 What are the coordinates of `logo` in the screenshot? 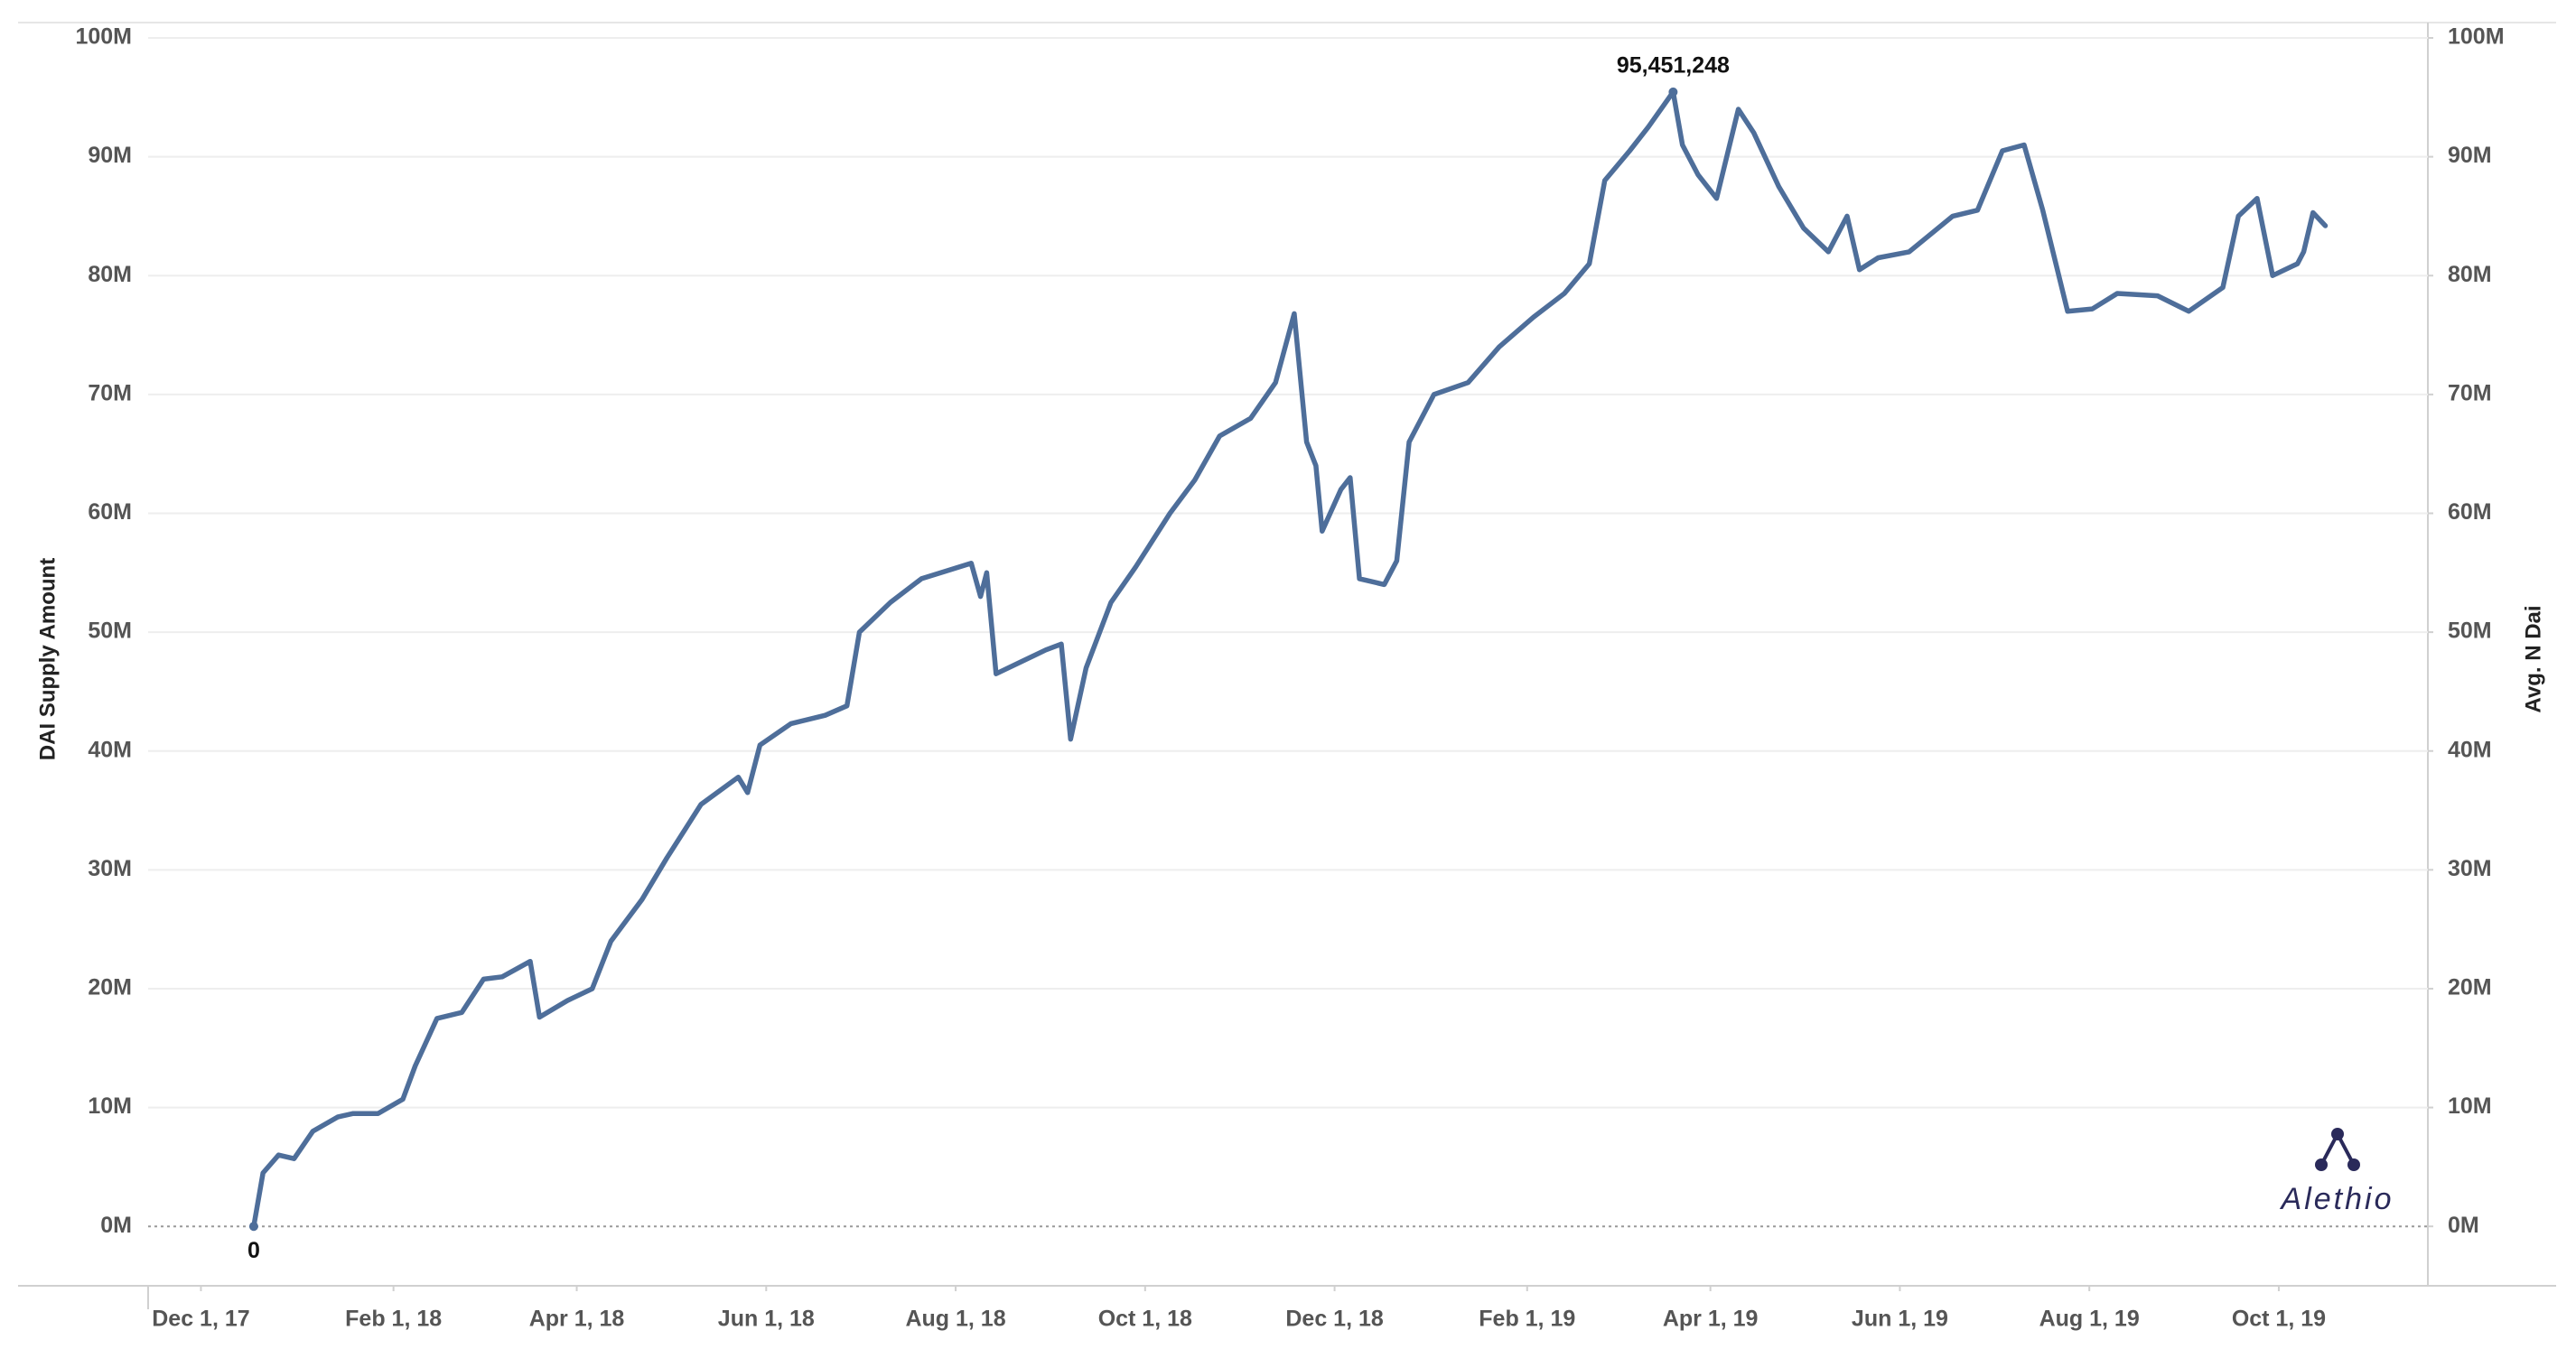 It's located at (2338, 1149).